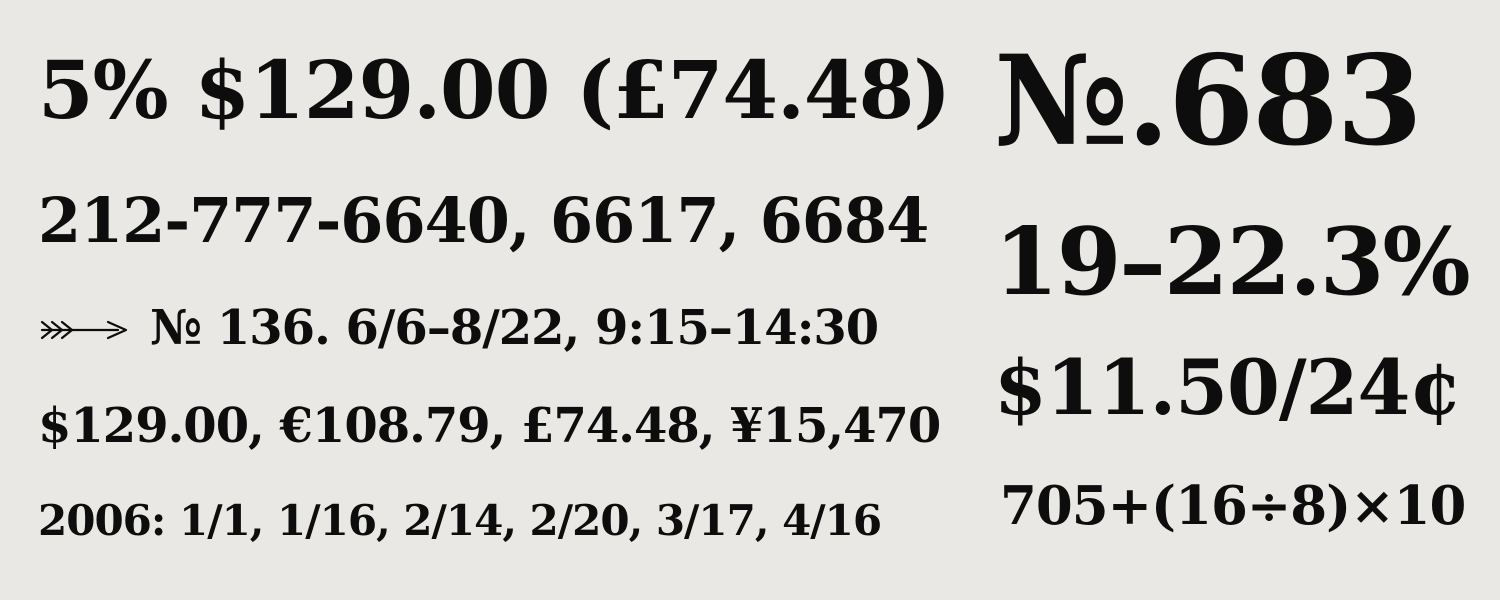 The height and width of the screenshot is (600, 1500). I want to click on specimen-line-percent-price: 5% $129.00 (£74.48), so click(494, 90).